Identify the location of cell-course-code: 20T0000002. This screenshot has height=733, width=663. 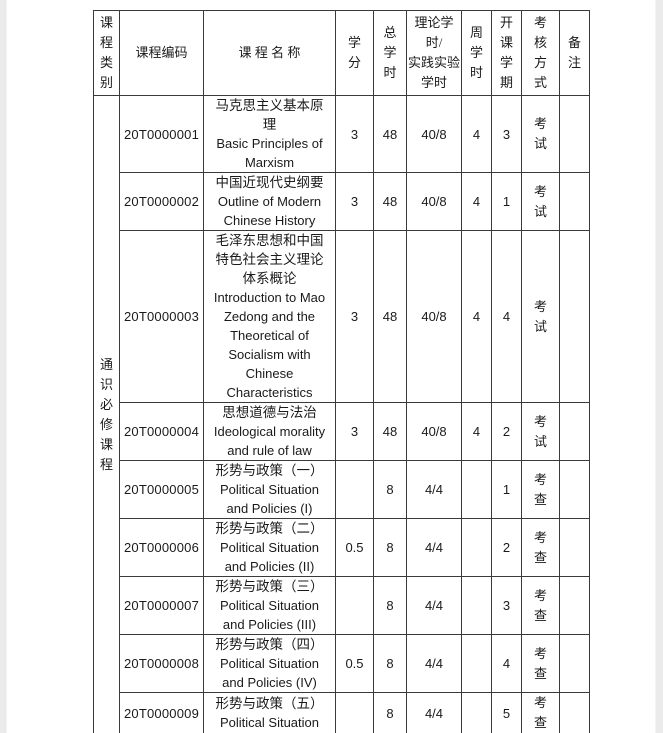
(161, 201).